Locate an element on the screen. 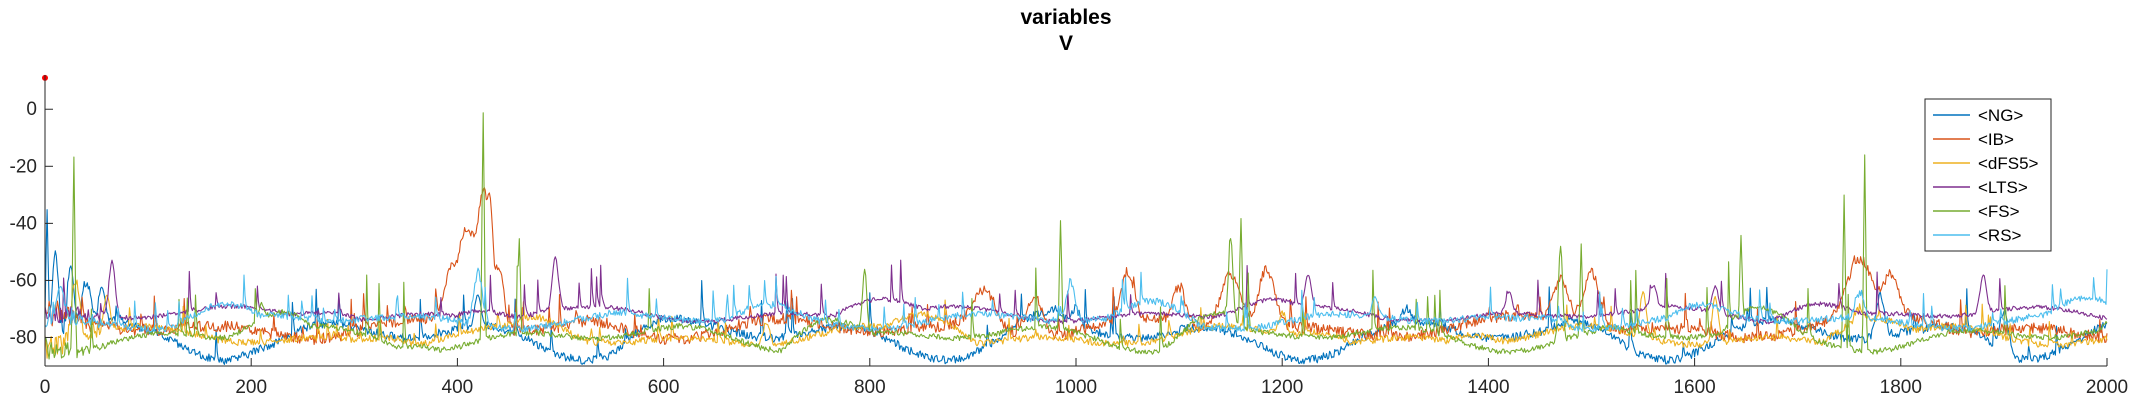 The height and width of the screenshot is (400, 2133). legend-label-0: <NG> is located at coordinates (2000, 115).